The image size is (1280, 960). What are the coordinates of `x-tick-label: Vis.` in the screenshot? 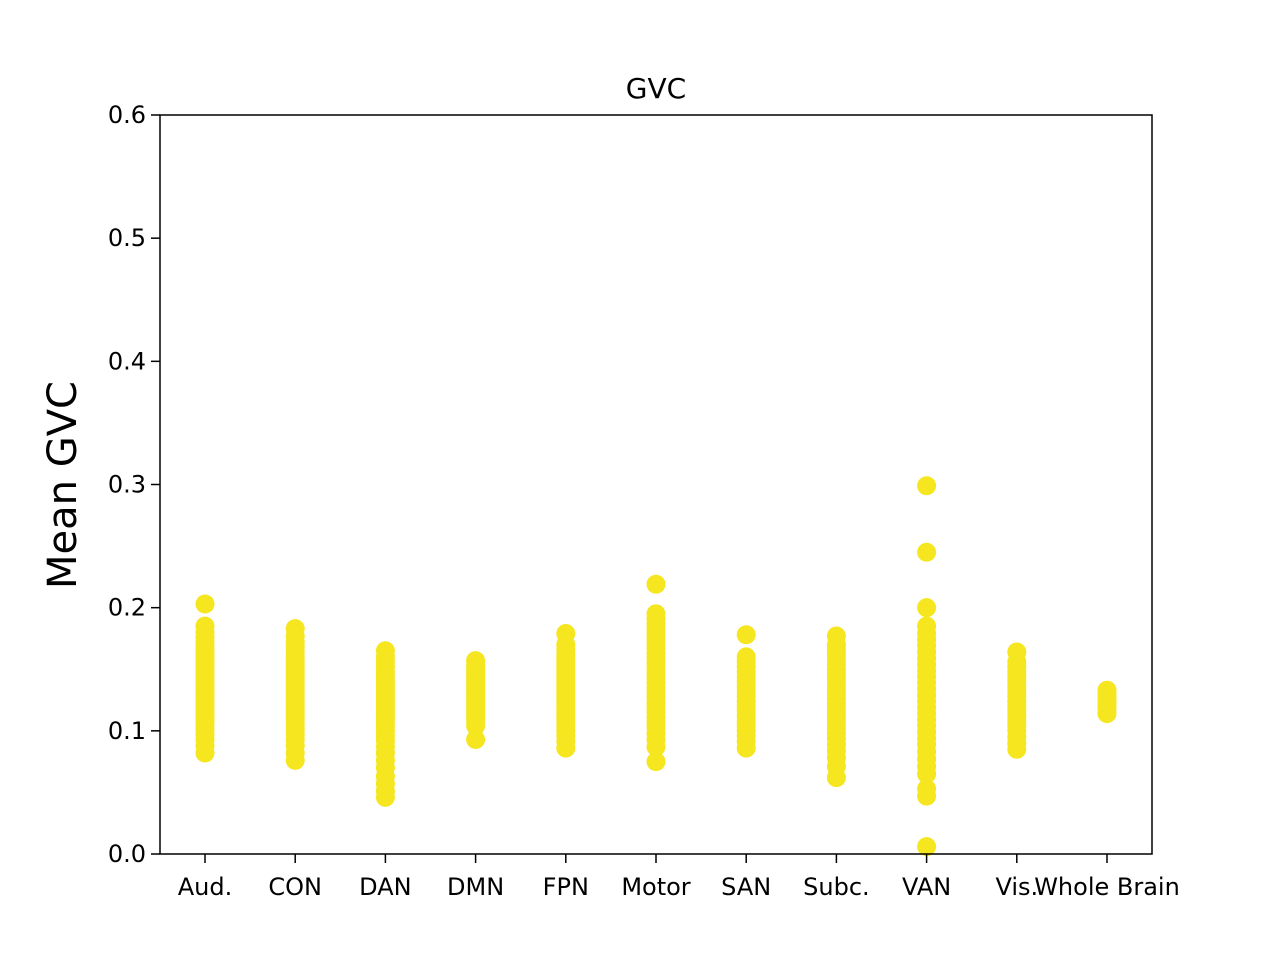 It's located at (1016, 887).